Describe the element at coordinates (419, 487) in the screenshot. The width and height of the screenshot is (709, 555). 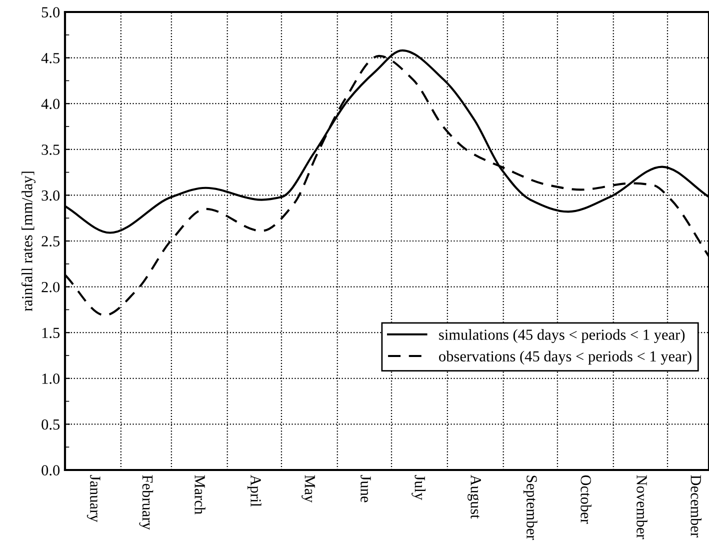
I see `x-tick-label: July` at that location.